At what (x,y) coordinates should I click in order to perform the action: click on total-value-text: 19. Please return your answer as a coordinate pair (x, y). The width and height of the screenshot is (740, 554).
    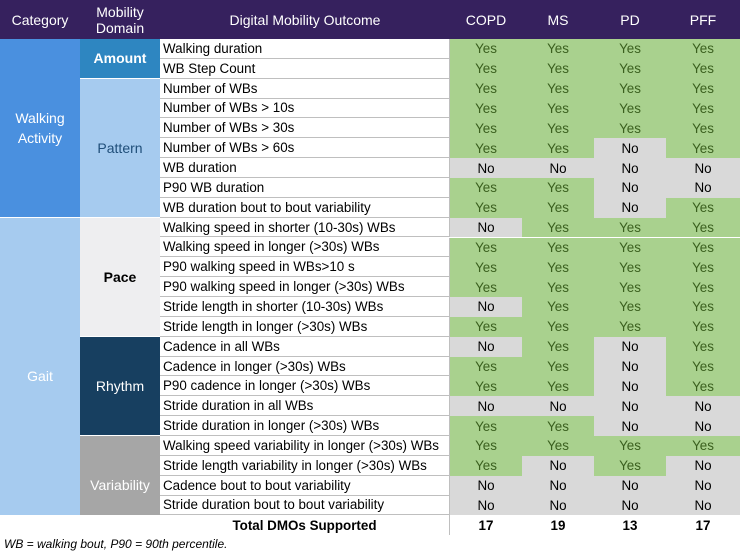
    Looking at the image, I should click on (558, 525).